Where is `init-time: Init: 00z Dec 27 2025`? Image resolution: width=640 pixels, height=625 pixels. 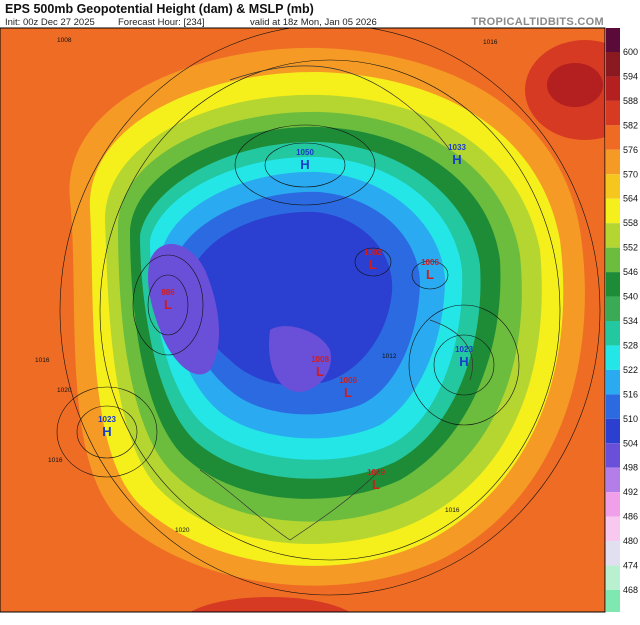
init-time: Init: 00z Dec 27 2025 is located at coordinates (50, 22).